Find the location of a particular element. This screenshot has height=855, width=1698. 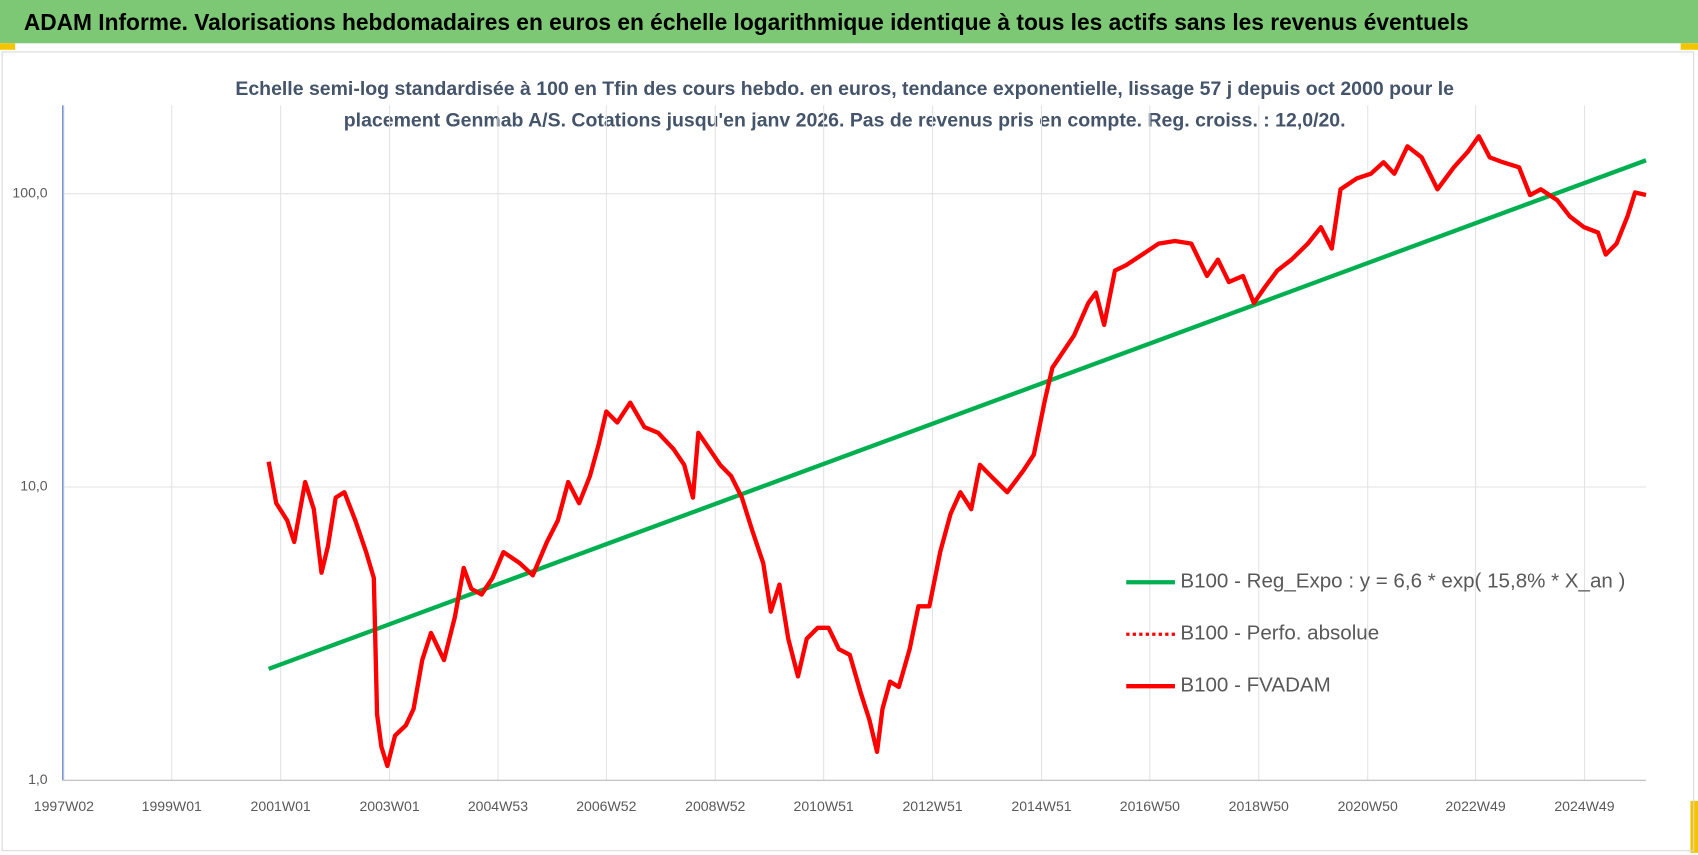

legend-label: B100 - Perfo. absolue is located at coordinates (1279, 633).